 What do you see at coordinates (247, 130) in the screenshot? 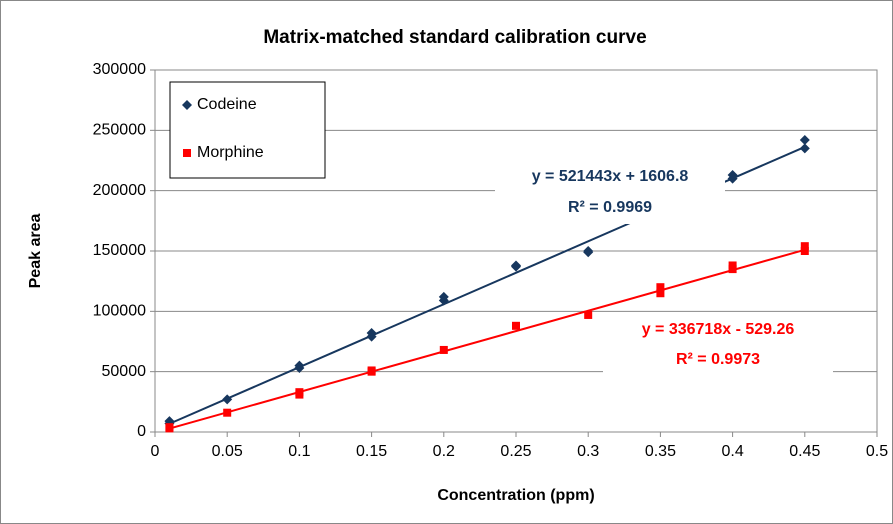
I see `legend` at bounding box center [247, 130].